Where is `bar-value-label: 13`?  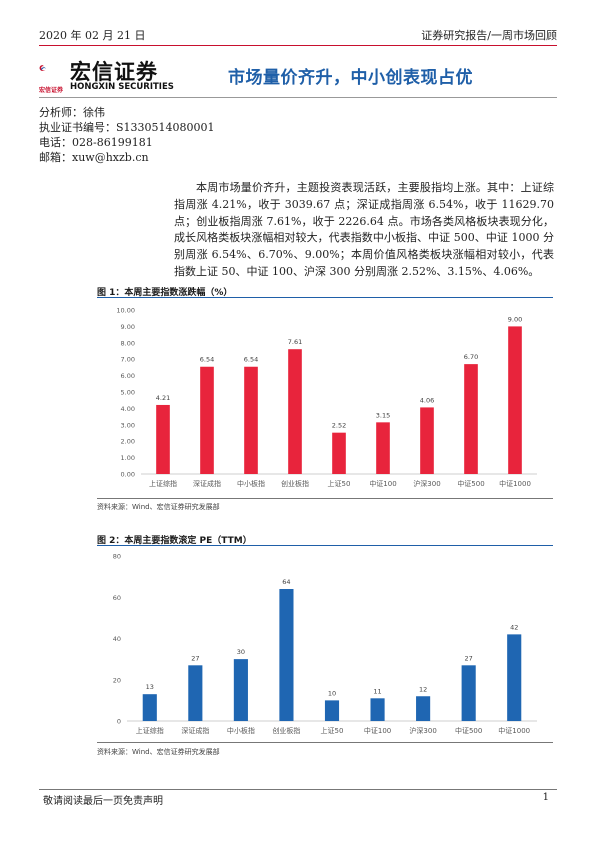
bar-value-label: 13 is located at coordinates (150, 687).